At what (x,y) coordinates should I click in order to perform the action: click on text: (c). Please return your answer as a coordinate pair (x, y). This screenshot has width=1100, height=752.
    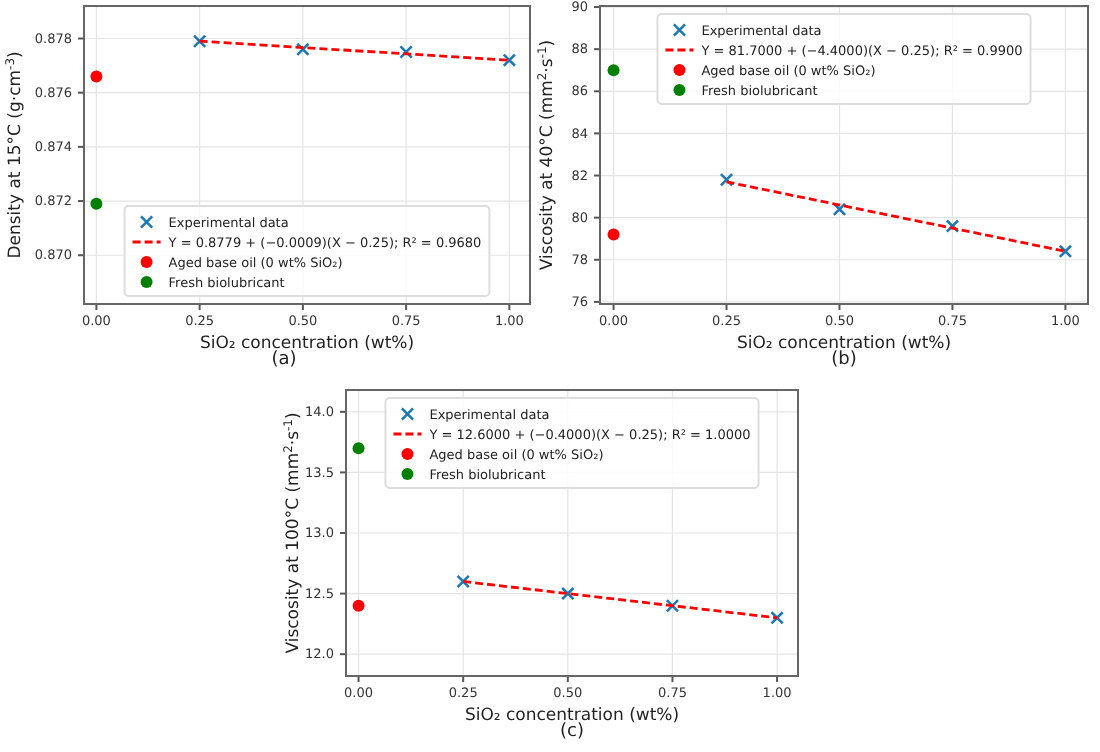
    Looking at the image, I should click on (572, 732).